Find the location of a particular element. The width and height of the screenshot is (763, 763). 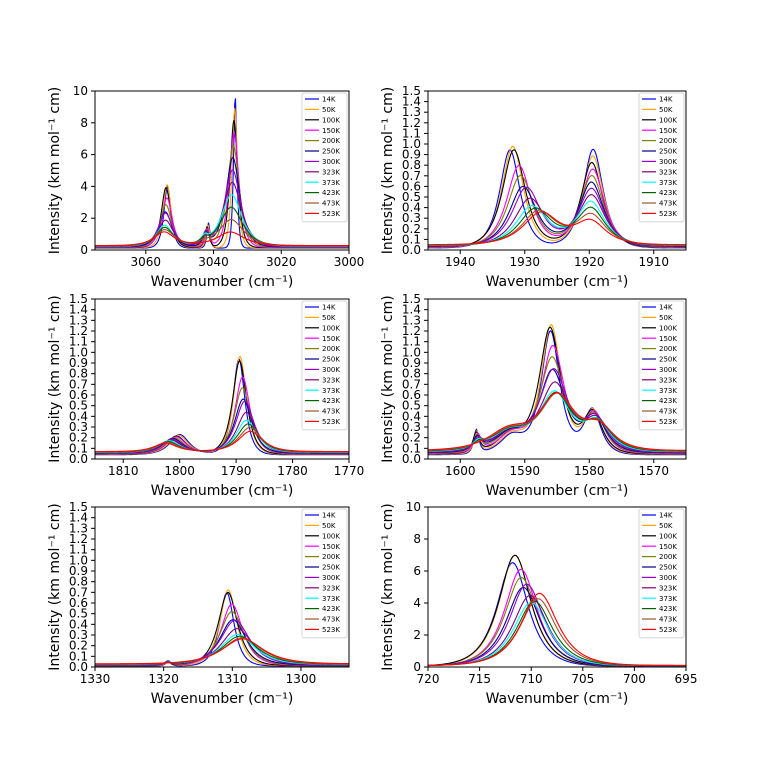

x-tick-label: 710 is located at coordinates (531, 679).